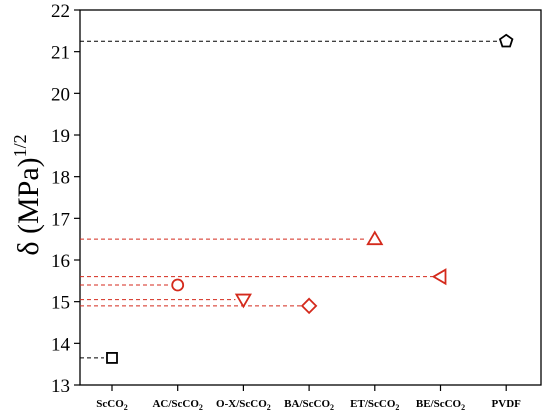  I want to click on x-tick-label: BE/ScCO2, so click(440, 405).